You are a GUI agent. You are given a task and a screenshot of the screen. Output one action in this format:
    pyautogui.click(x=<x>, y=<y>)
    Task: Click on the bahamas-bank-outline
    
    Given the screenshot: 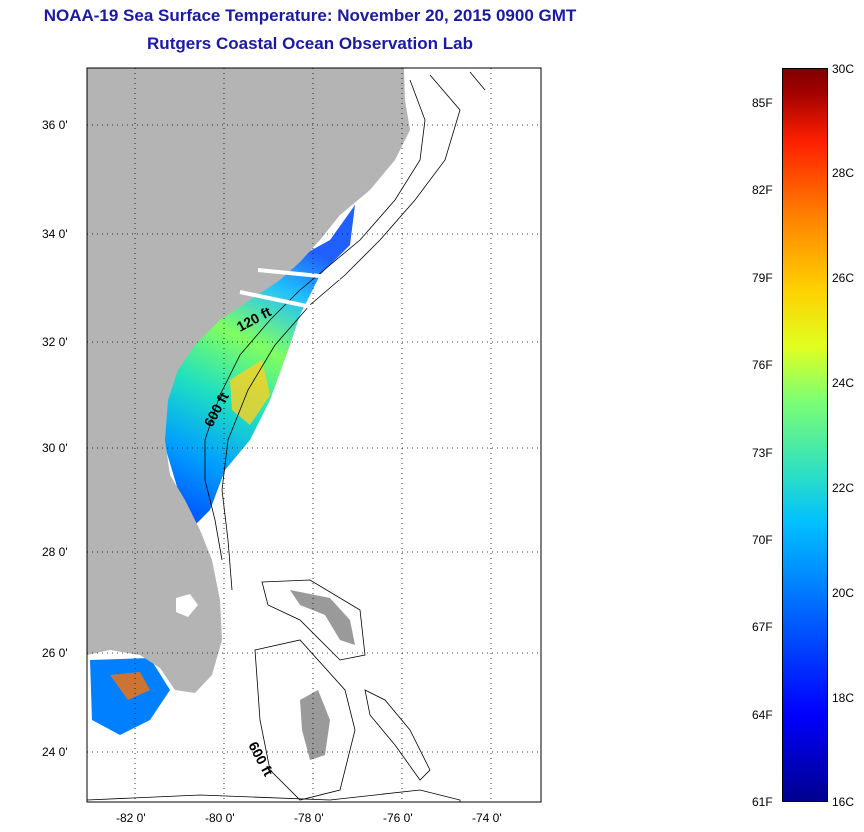 What is the action you would take?
    pyautogui.click(x=305, y=720)
    